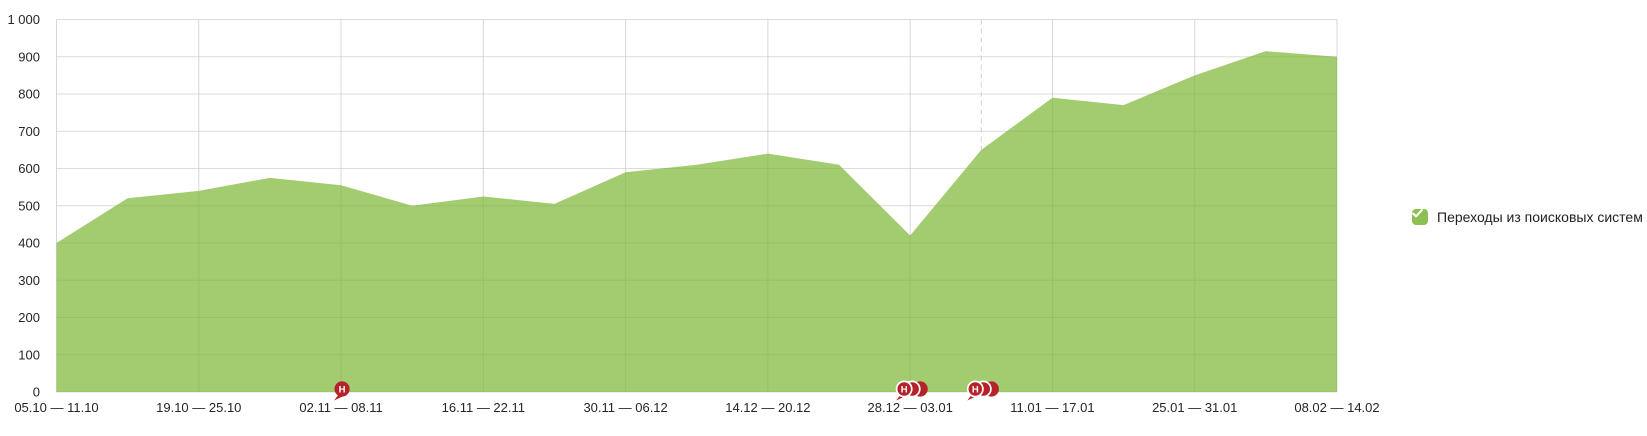 The height and width of the screenshot is (436, 1647). I want to click on y-axis-tick-label: 700, so click(29, 131).